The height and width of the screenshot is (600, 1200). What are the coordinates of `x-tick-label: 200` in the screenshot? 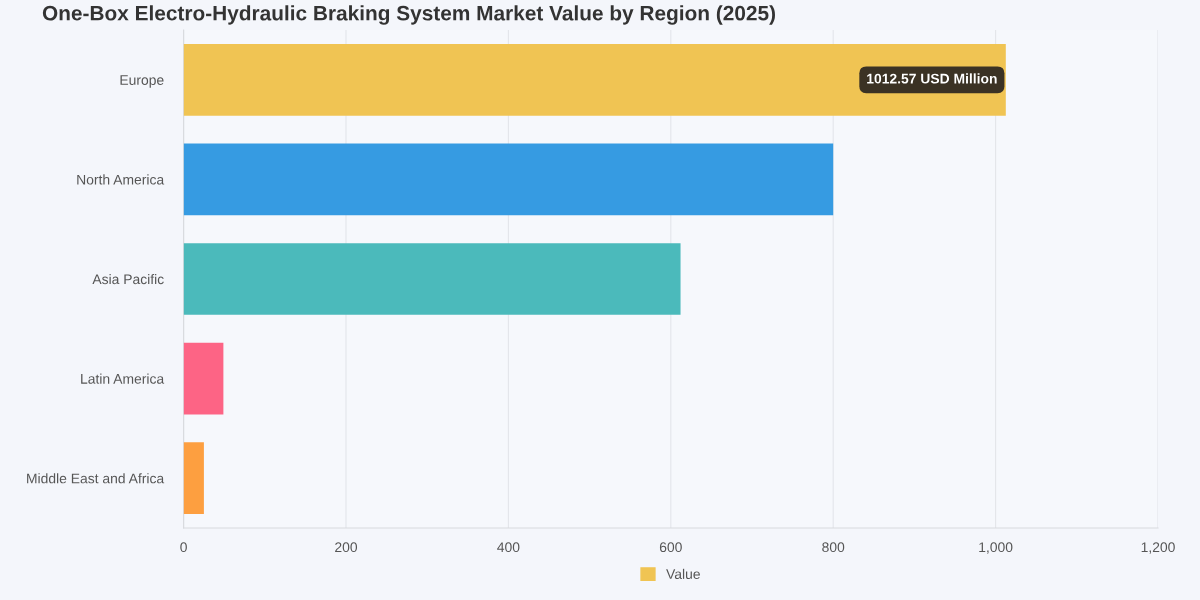 It's located at (346, 547).